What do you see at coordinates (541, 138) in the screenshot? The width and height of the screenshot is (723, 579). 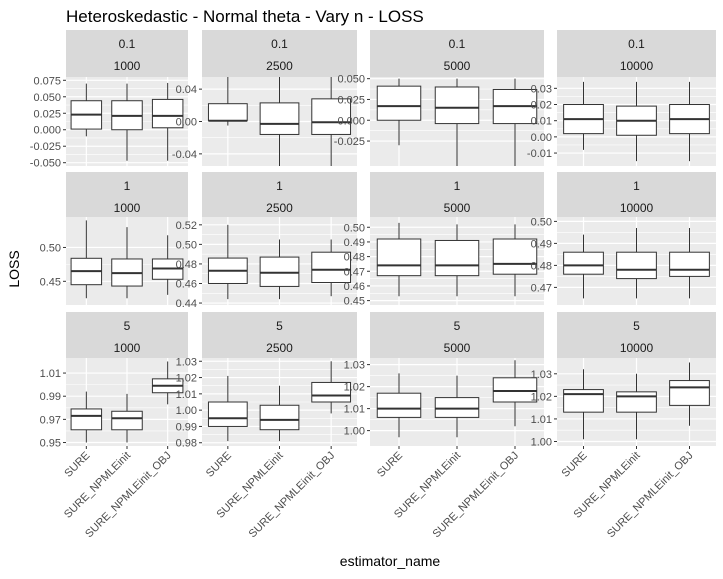 I see `y-tick-label: 0.00` at bounding box center [541, 138].